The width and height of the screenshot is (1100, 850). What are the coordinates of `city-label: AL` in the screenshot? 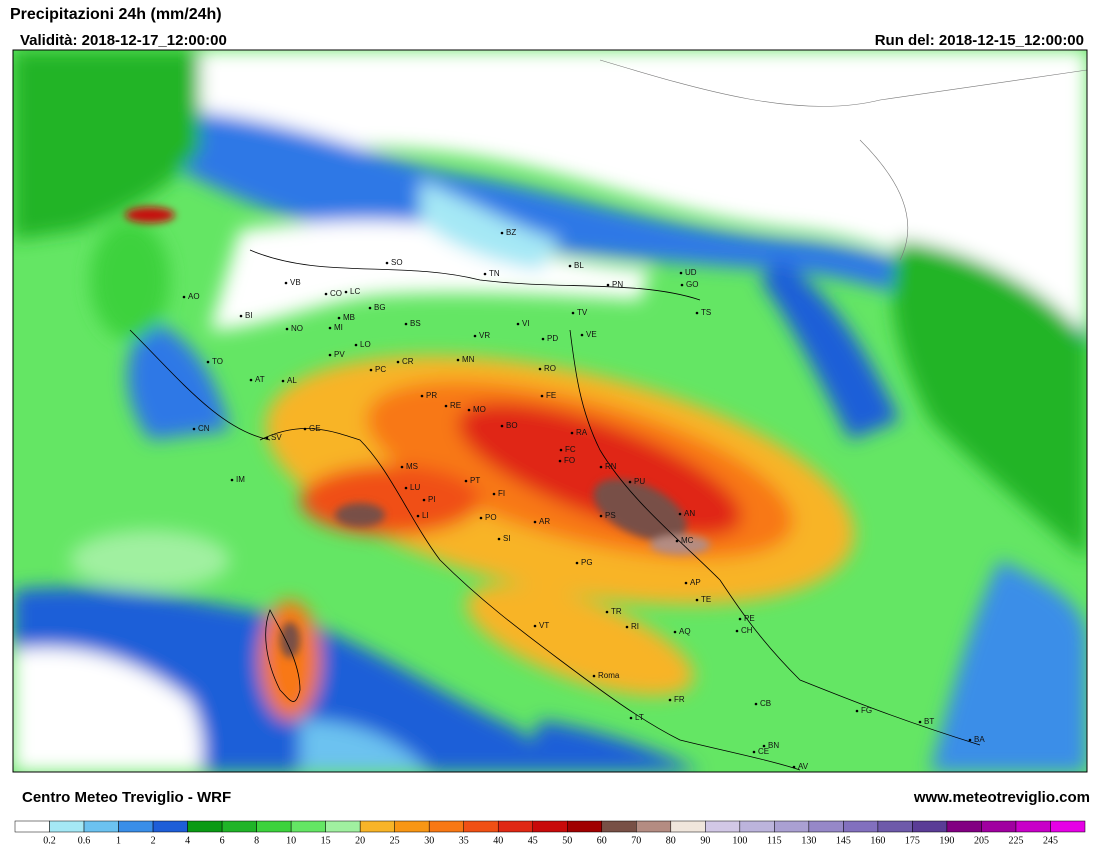 It's located at (292, 380).